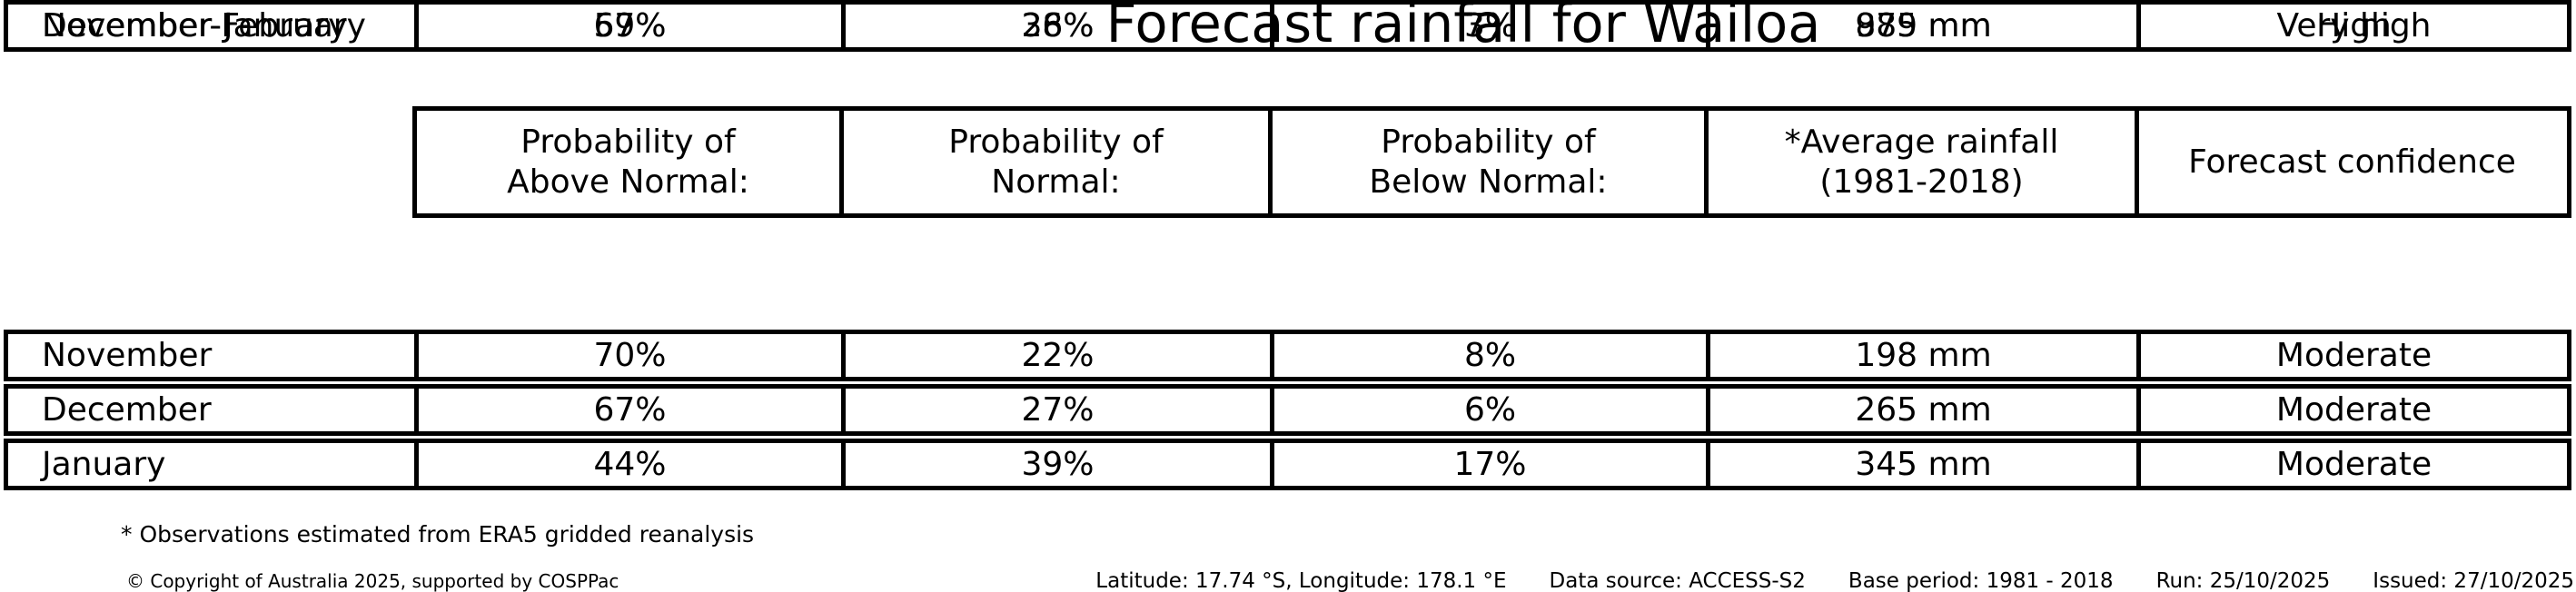 This screenshot has width=2576, height=592. I want to click on cell-prob-above: 44%, so click(627, 464).